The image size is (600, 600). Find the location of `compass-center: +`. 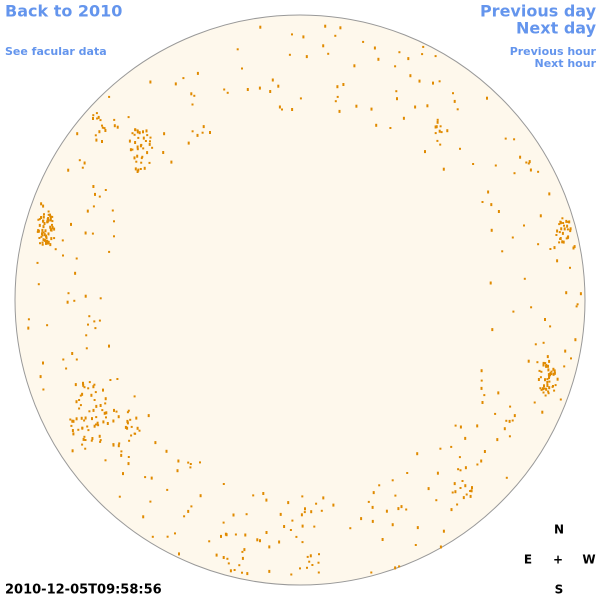

compass-center: + is located at coordinates (558, 560).